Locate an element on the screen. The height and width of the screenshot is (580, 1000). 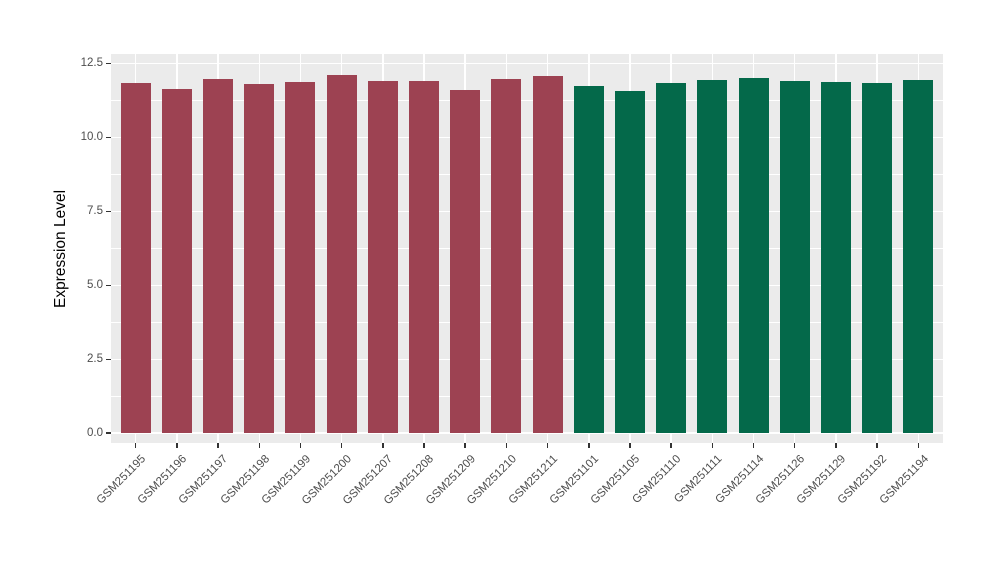
y-tick-label: 12.5 is located at coordinates (91, 63).